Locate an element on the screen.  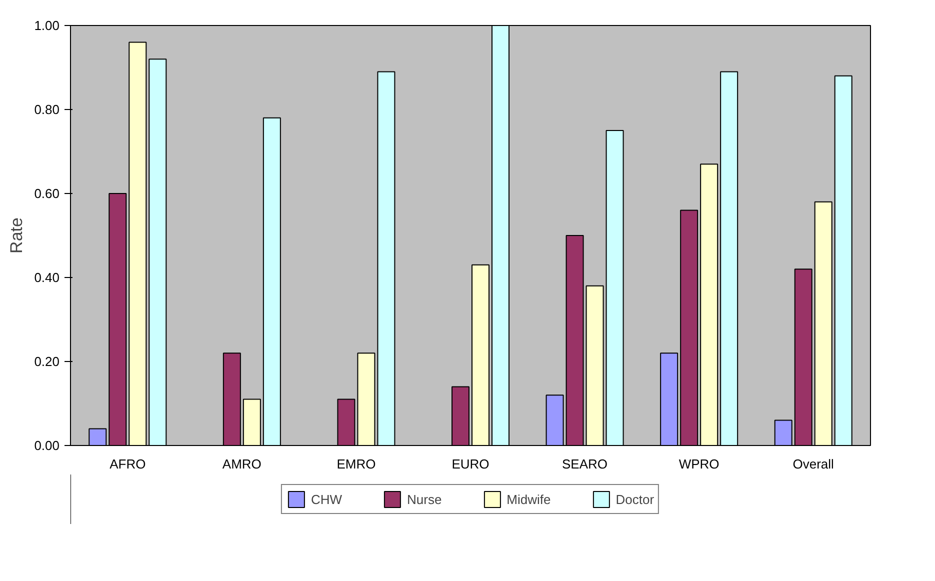
y-tick-label: 0.60 is located at coordinates (47, 193).